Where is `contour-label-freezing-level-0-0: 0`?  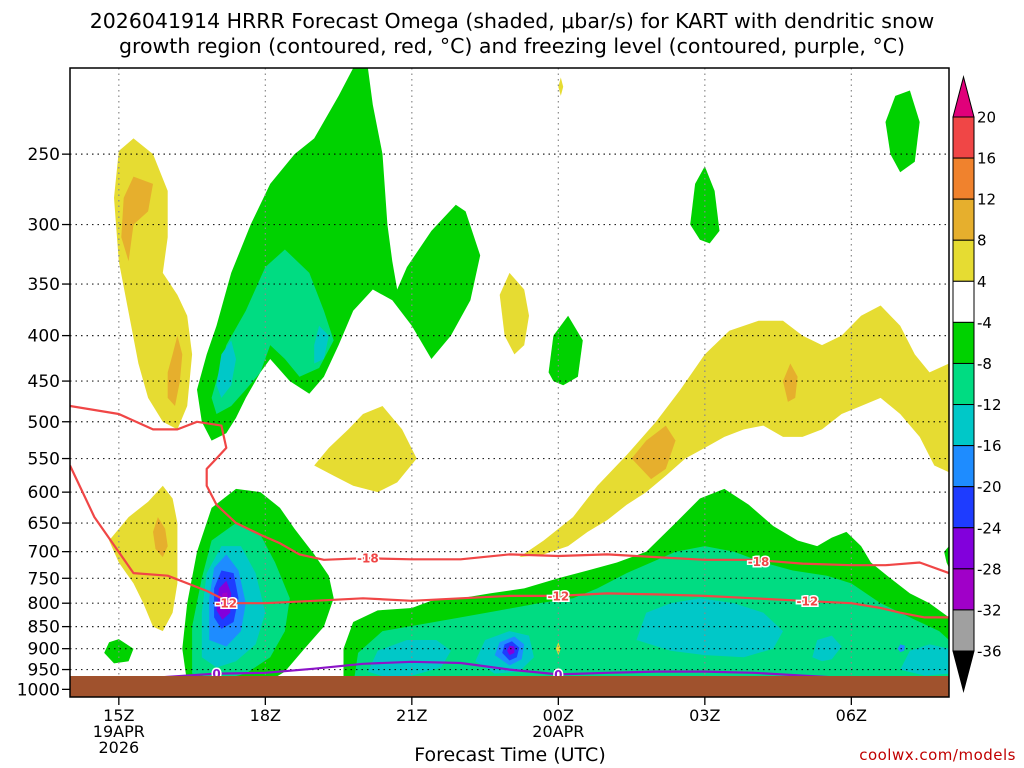
contour-label-freezing-level-0-0: 0 is located at coordinates (216, 674).